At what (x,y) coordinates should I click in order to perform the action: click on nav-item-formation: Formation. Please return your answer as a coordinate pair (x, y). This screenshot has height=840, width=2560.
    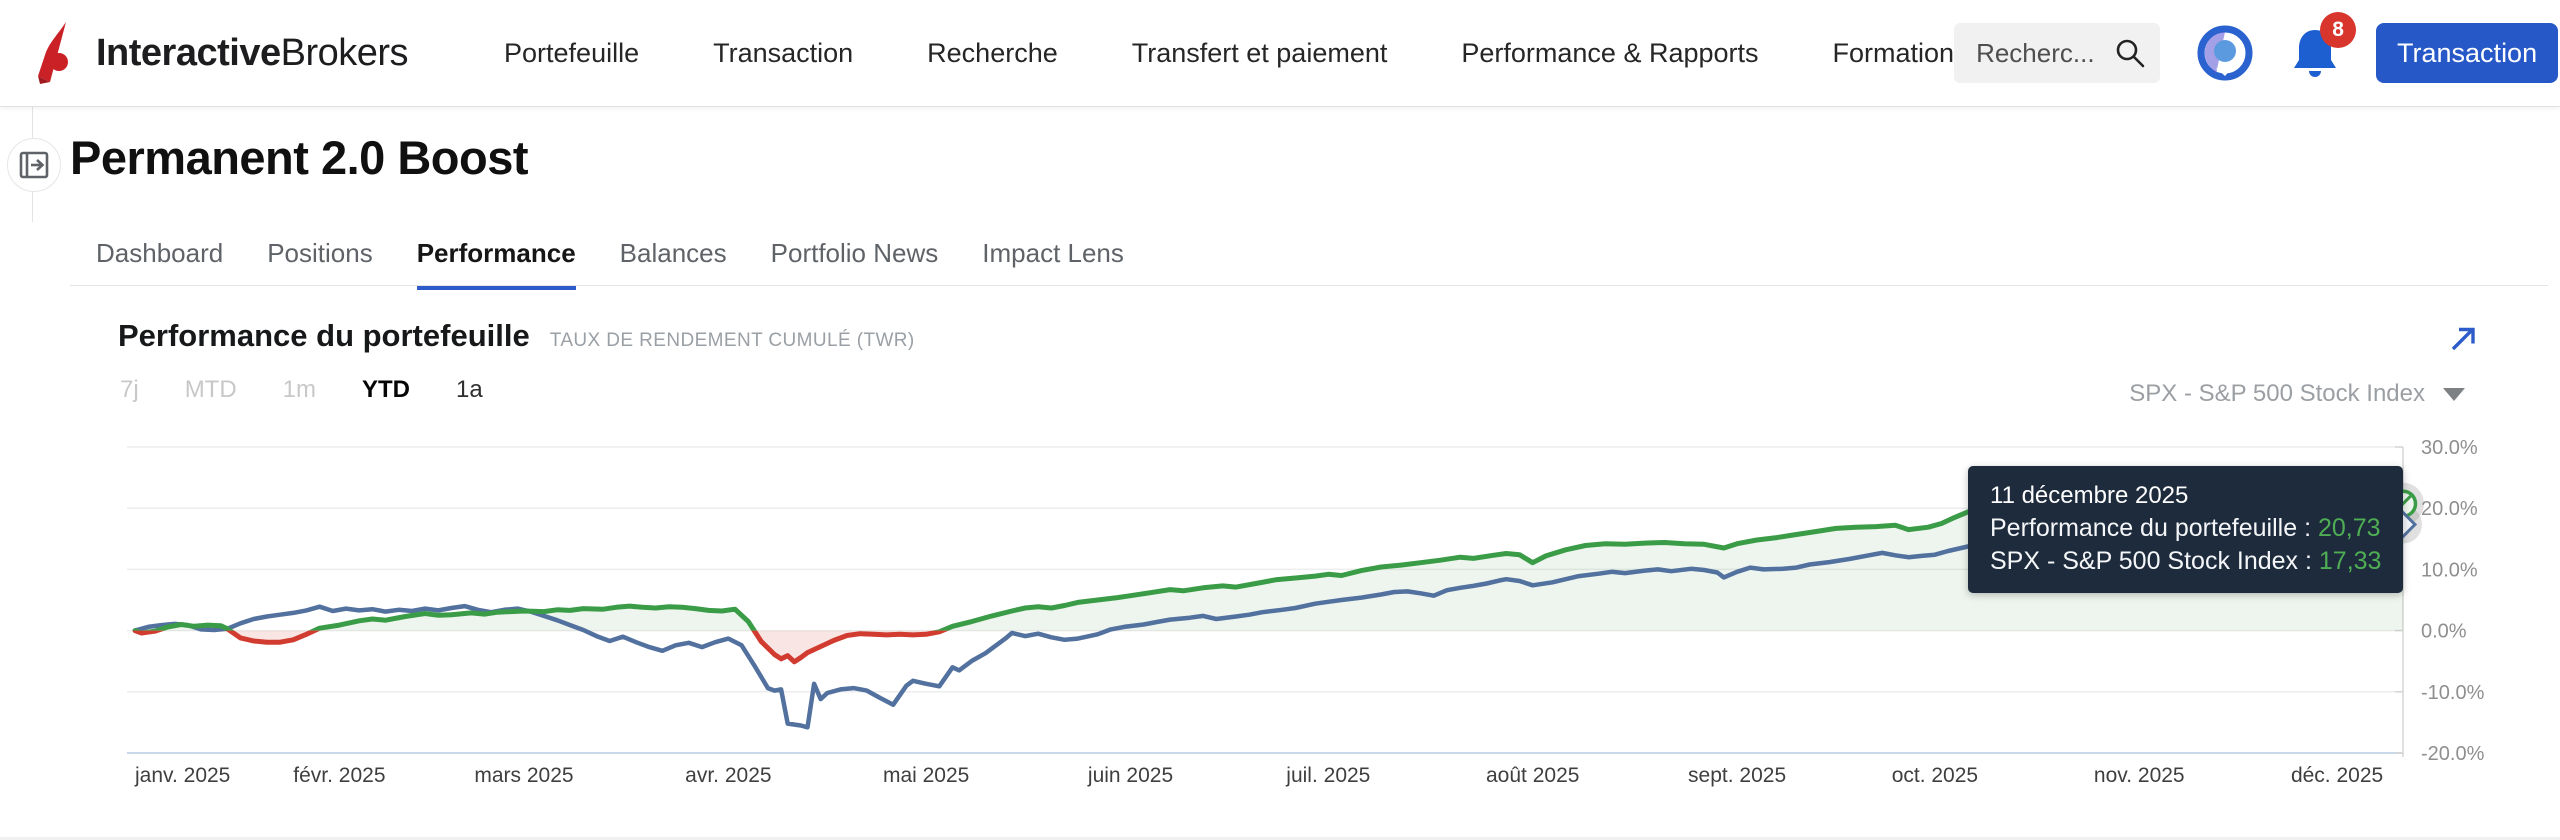
    Looking at the image, I should click on (1893, 52).